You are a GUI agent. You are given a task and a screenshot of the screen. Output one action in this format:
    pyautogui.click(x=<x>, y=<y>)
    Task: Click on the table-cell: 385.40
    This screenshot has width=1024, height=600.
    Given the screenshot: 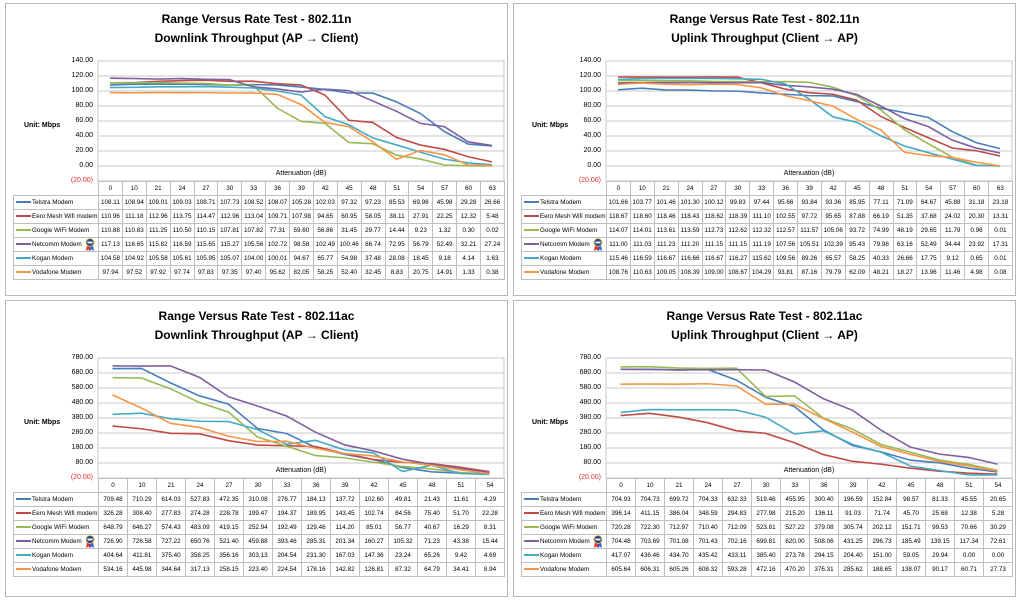 What is the action you would take?
    pyautogui.click(x=766, y=555)
    